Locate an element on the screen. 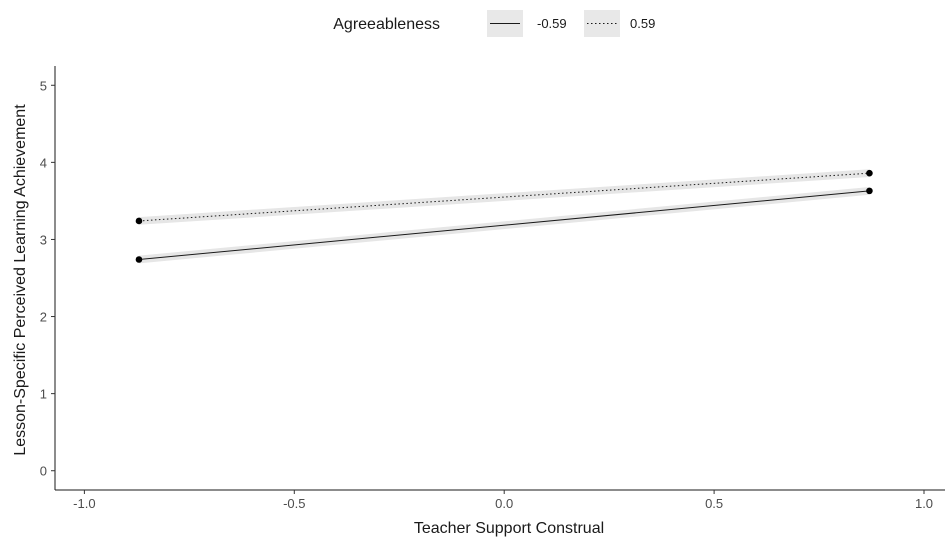 The height and width of the screenshot is (540, 950). x-tick-label: -0.5 is located at coordinates (294, 503).